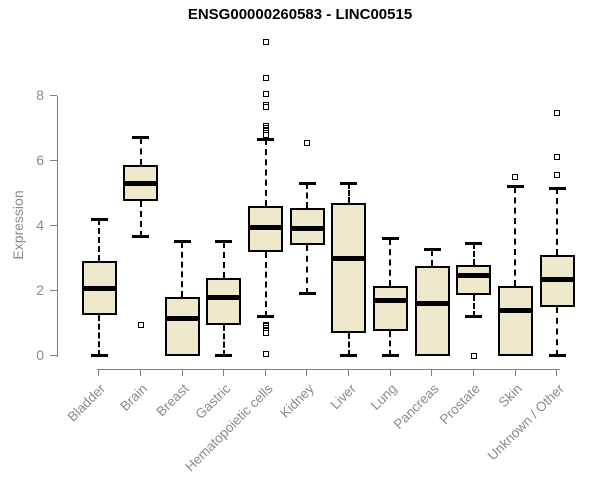 This screenshot has width=600, height=500. I want to click on median-hematopoietic-cells, so click(266, 227).